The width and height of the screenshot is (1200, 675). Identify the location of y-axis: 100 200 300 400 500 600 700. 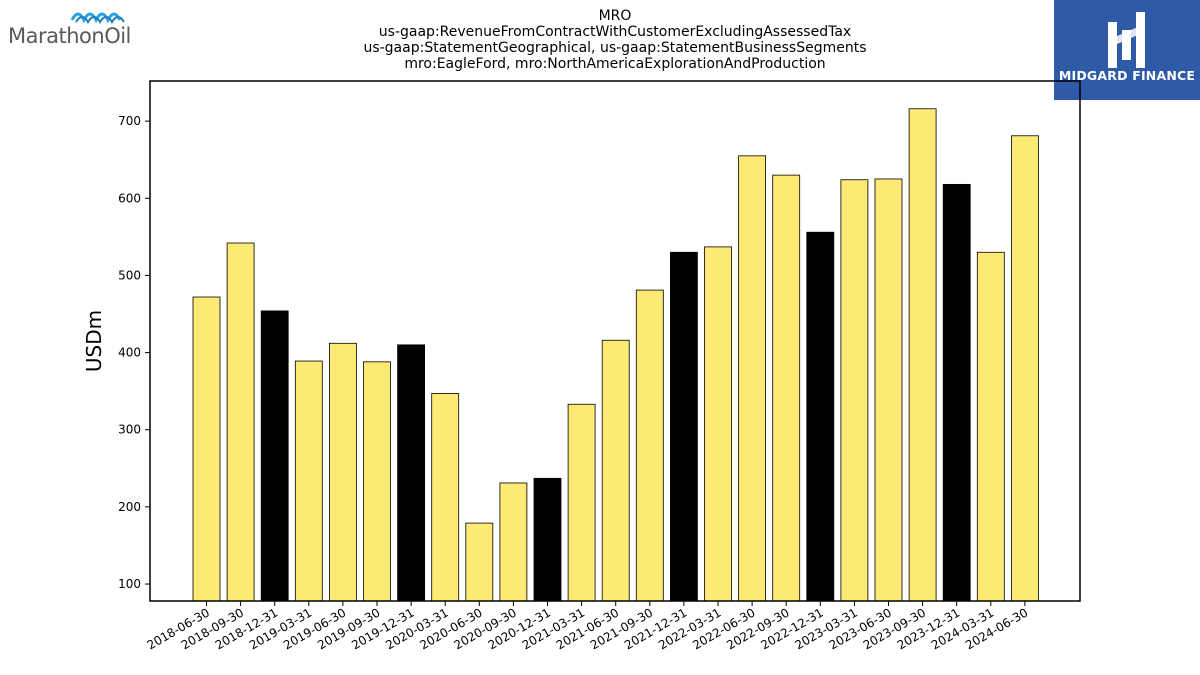
(134, 352).